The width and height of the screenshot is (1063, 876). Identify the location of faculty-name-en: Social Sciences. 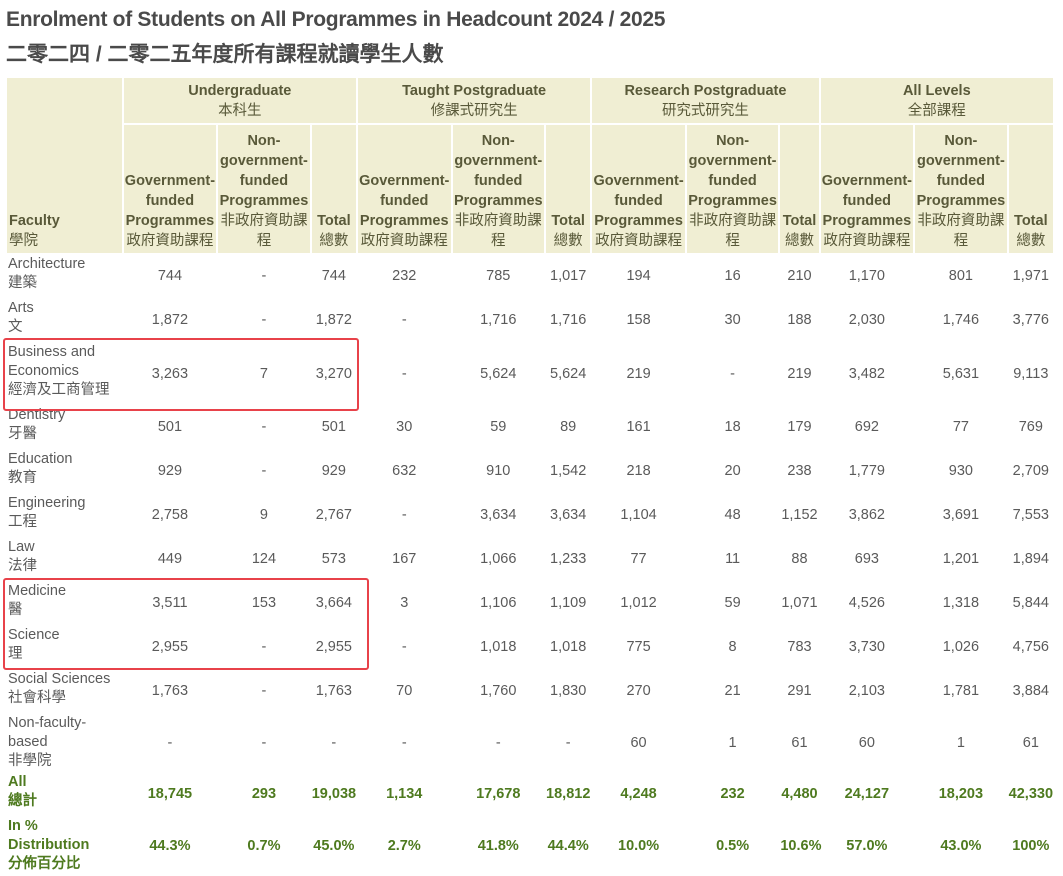
(59, 679).